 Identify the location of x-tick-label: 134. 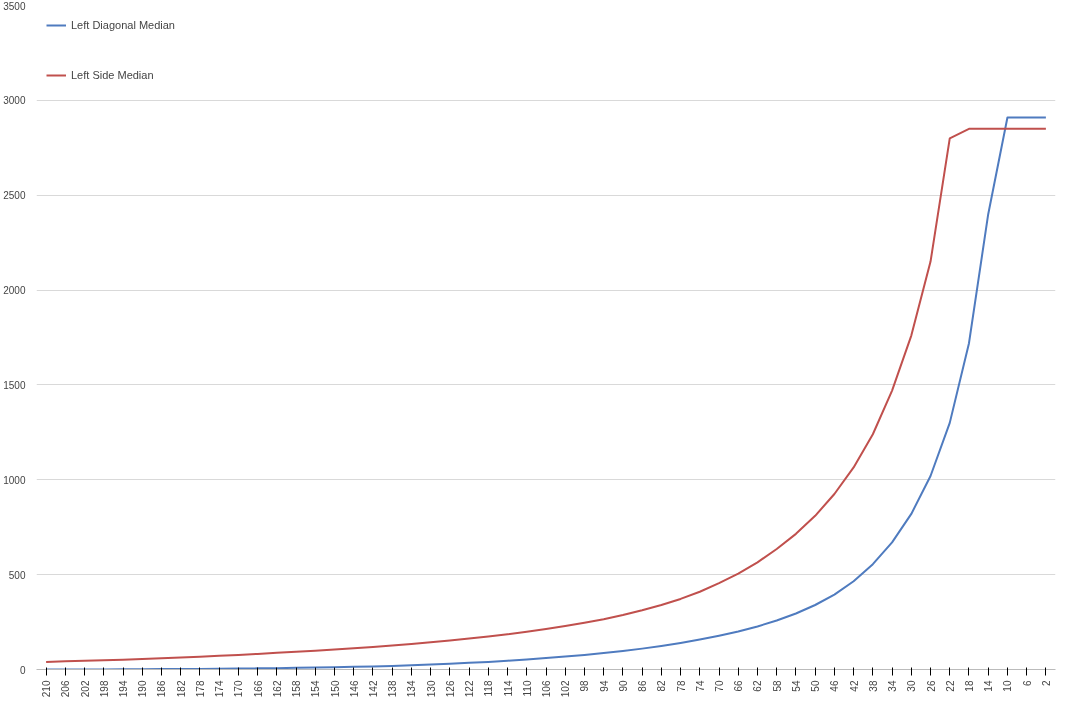
(412, 689).